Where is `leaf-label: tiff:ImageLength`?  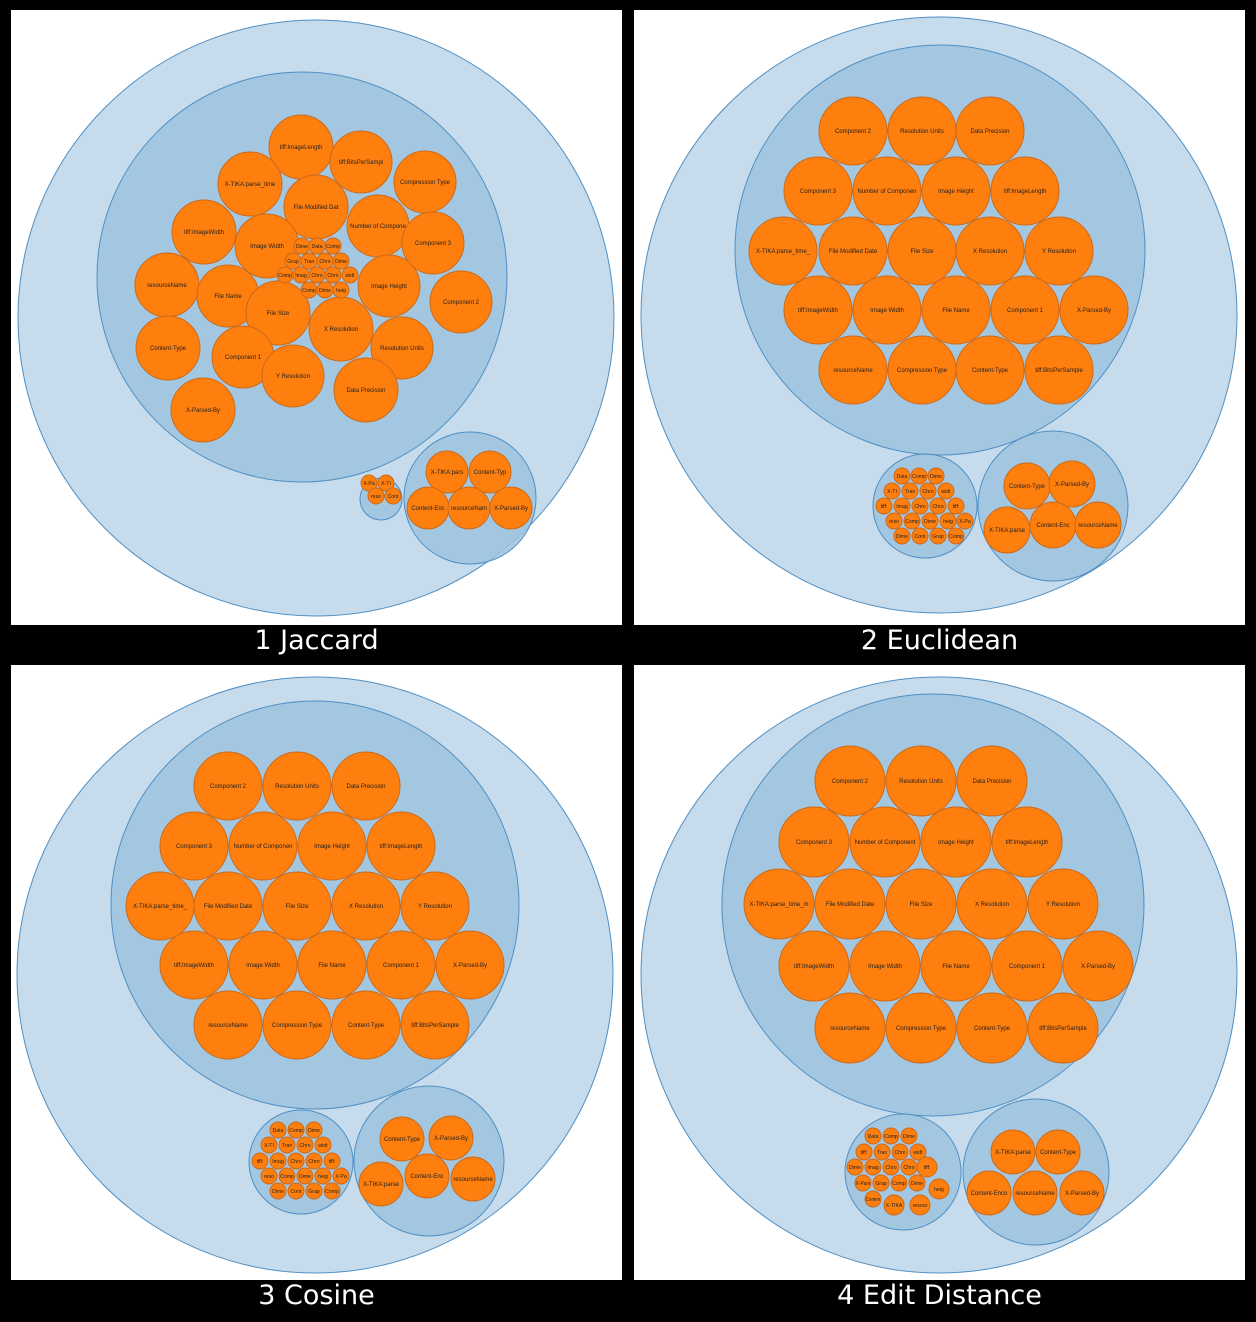
leaf-label: tiff:ImageLength is located at coordinates (1027, 843).